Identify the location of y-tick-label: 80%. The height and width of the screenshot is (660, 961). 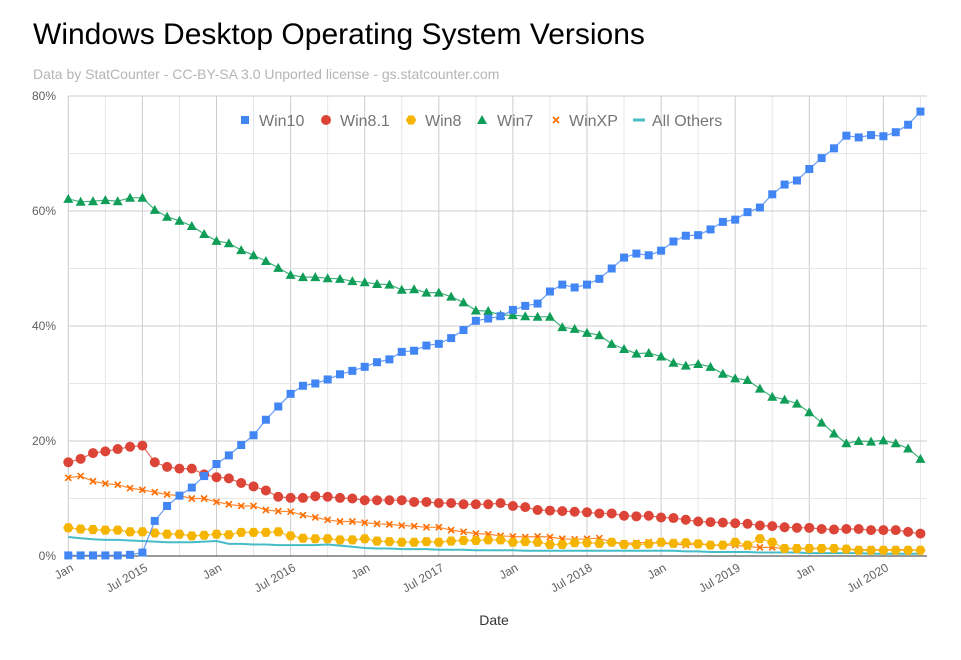
(44, 96).